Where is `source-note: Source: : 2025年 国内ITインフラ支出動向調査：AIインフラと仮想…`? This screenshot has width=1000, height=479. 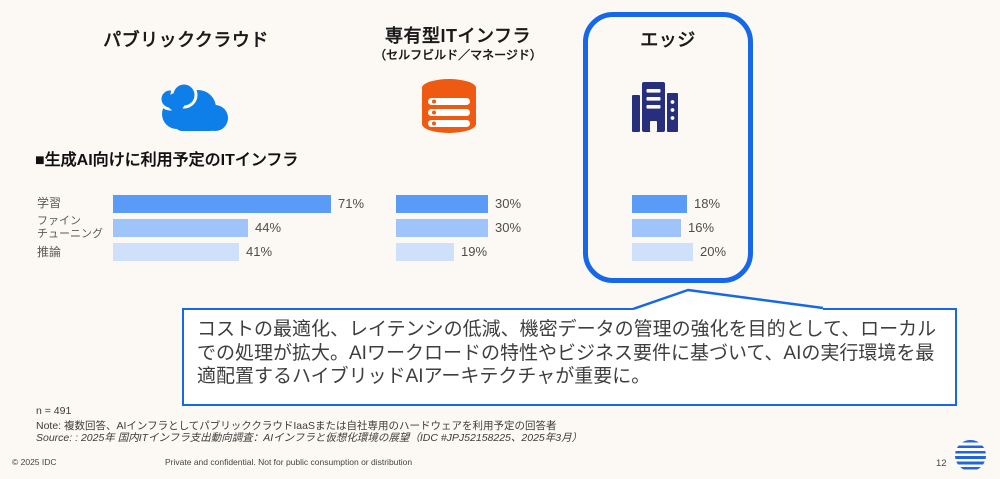 source-note: Source: : 2025年 国内ITインフラ支出動向調査：AIインフラと仮想… is located at coordinates (309, 438).